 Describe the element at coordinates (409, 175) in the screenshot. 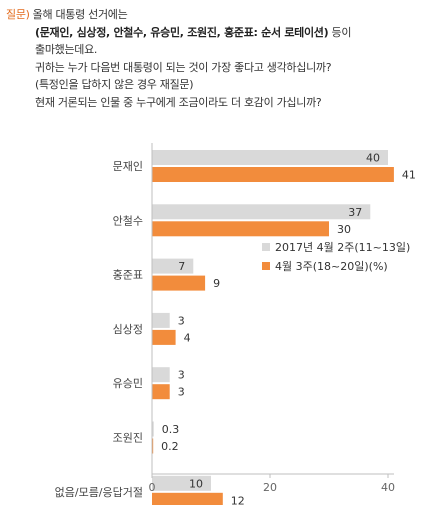

I see `value-label-week3: 41` at that location.